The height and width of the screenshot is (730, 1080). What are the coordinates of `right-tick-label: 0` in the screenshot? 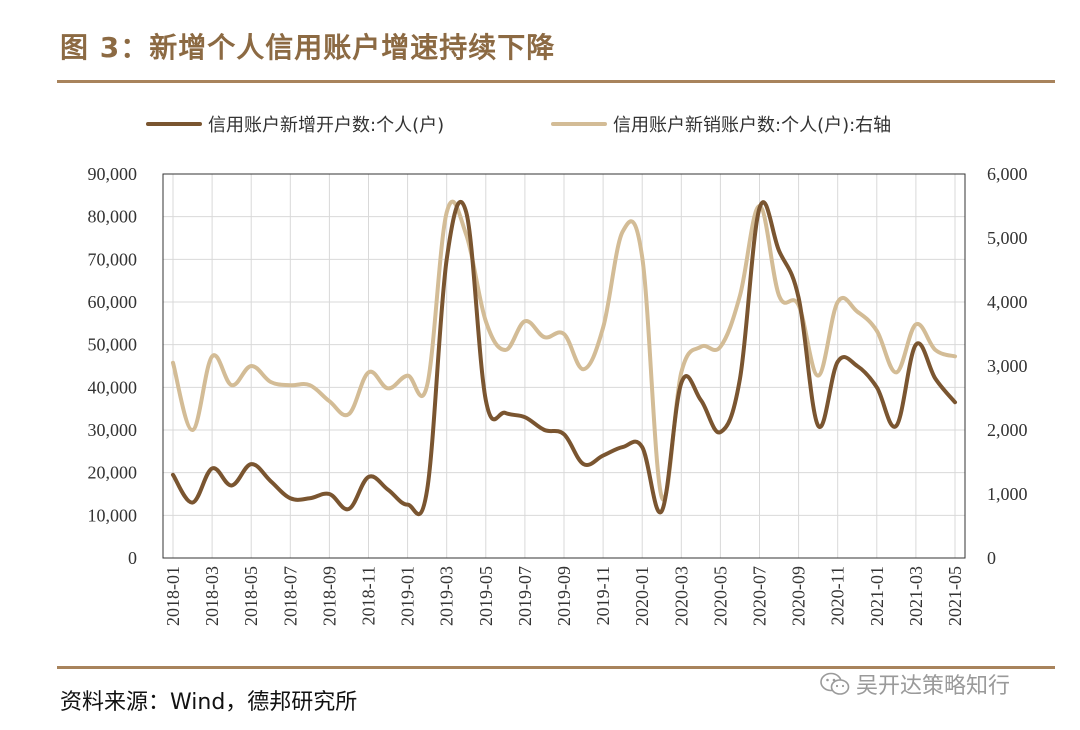 It's located at (991, 558).